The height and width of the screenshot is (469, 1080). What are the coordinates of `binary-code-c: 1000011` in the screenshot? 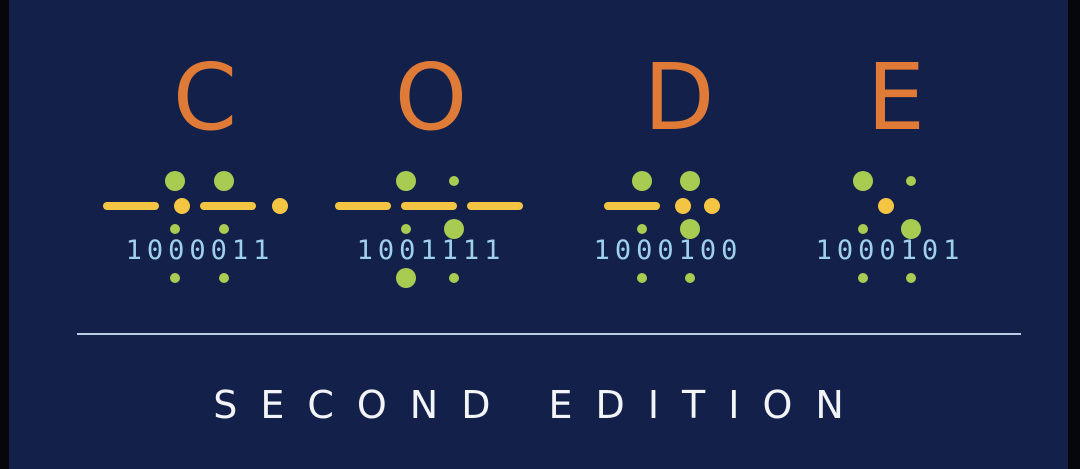 It's located at (200, 250).